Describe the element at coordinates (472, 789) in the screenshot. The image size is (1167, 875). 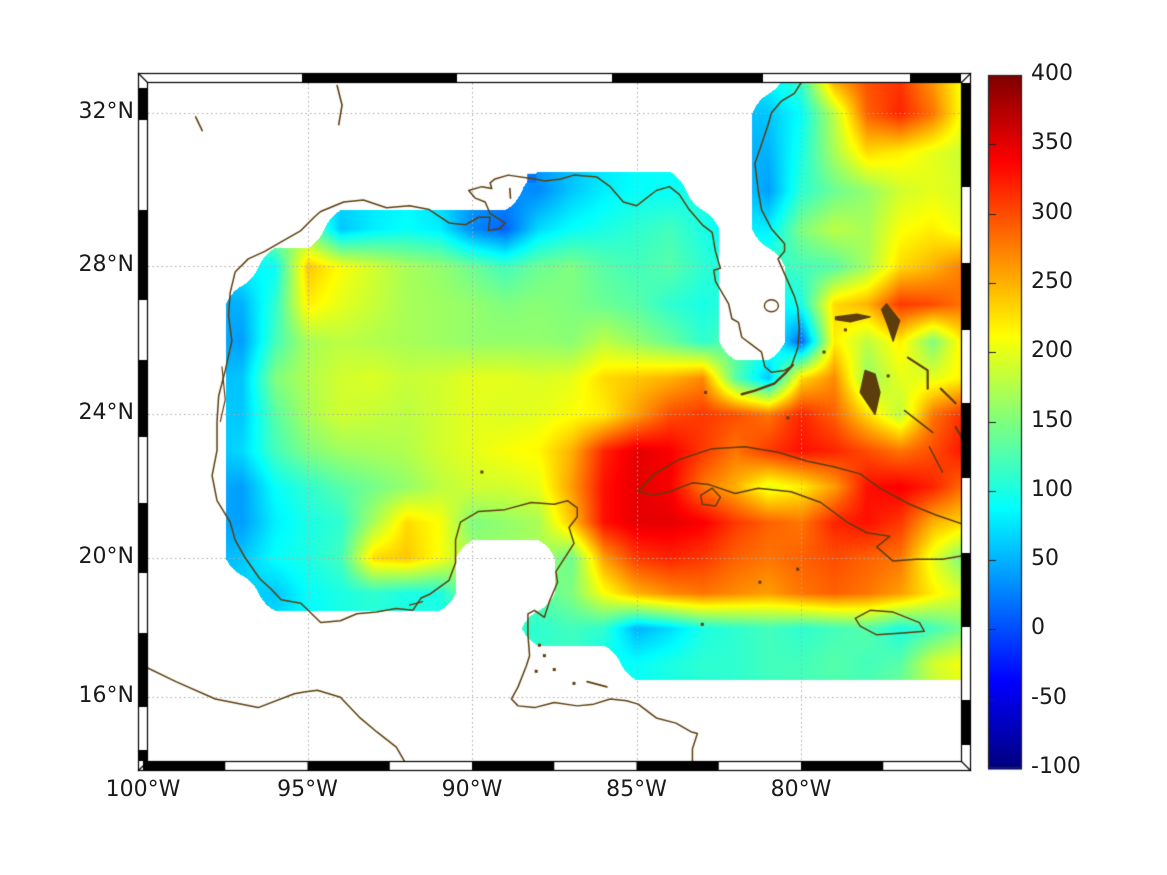
I see `x-tick-label: 90°W` at that location.